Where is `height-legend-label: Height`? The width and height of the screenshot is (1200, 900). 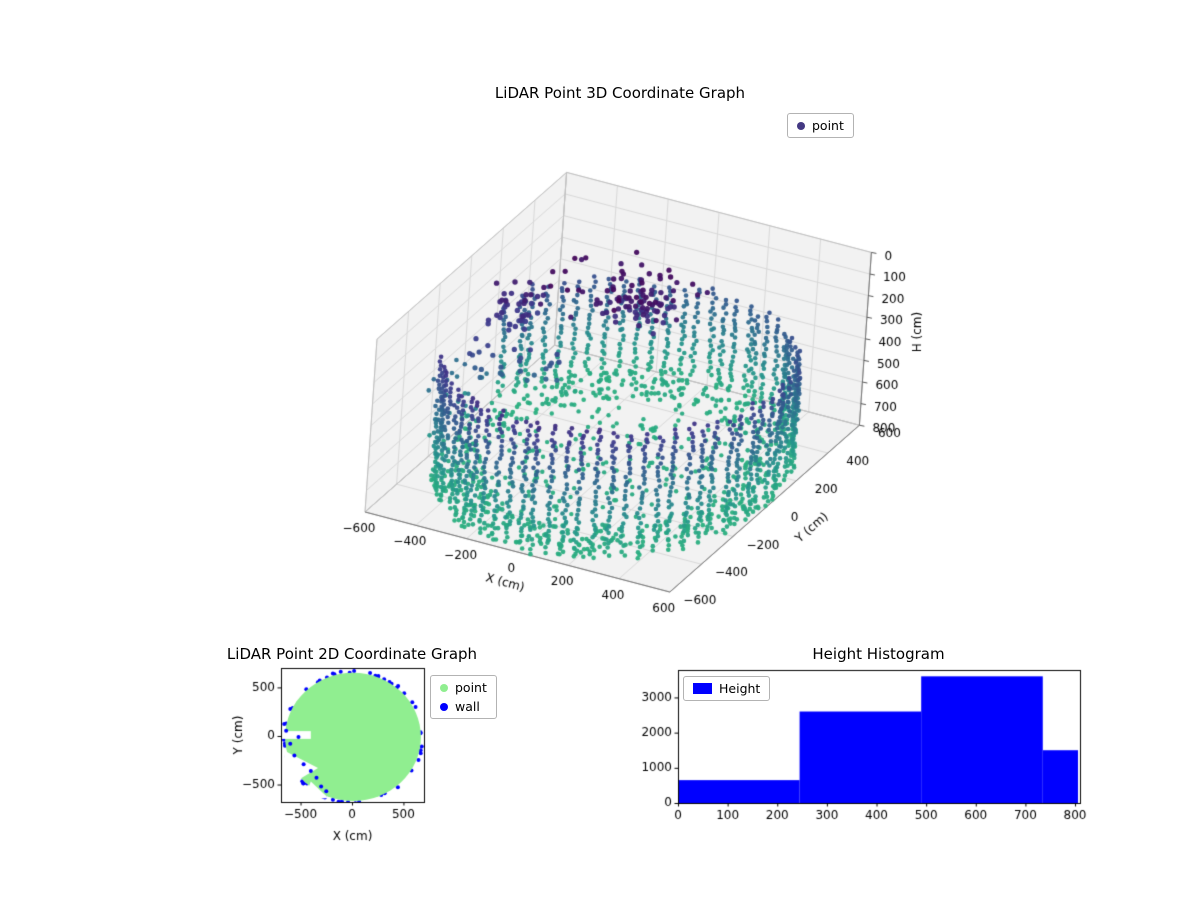
height-legend-label: Height is located at coordinates (740, 688).